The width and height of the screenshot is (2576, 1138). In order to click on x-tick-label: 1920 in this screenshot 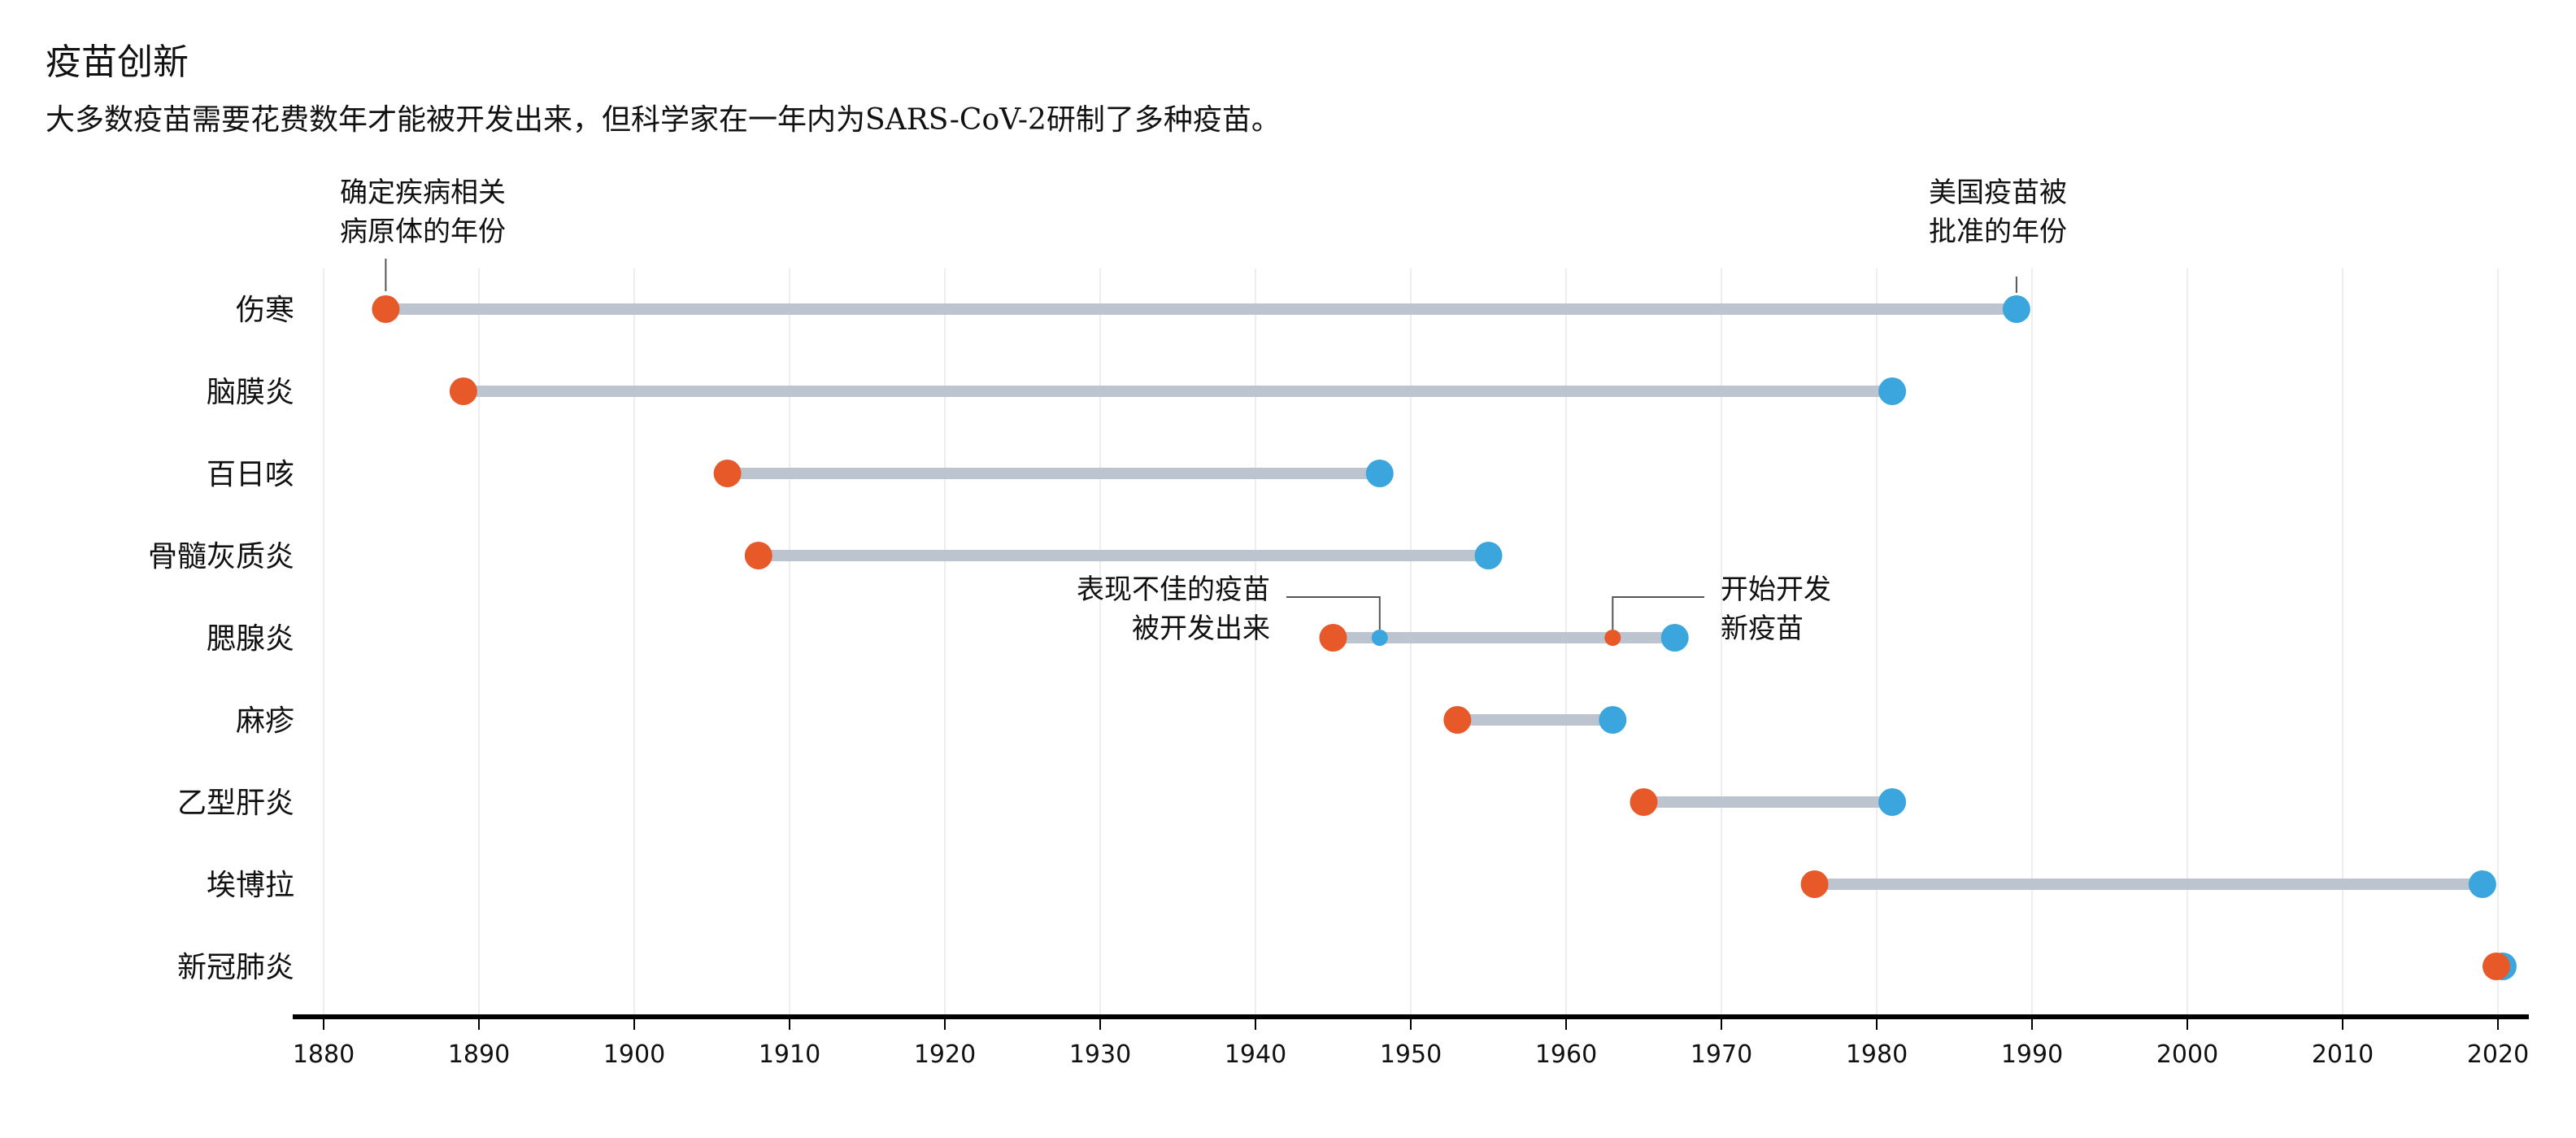, I will do `click(945, 1054)`.